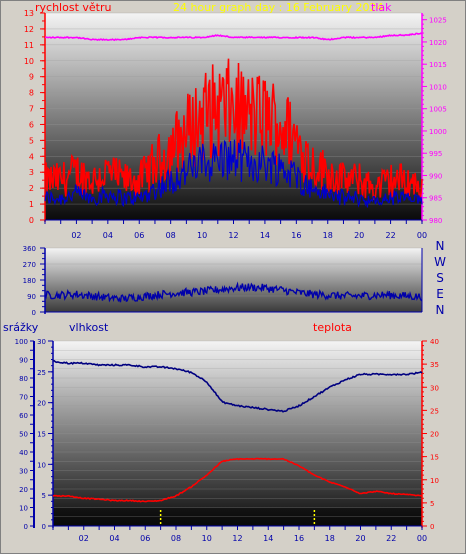 This screenshot has width=466, height=554. What do you see at coordinates (438, 87) in the screenshot?
I see `y-right-tick-label: 1010` at bounding box center [438, 87].